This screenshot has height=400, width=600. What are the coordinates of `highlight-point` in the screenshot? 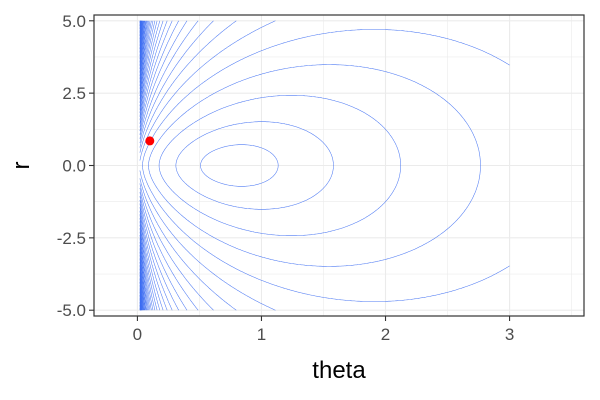 It's located at (150, 141).